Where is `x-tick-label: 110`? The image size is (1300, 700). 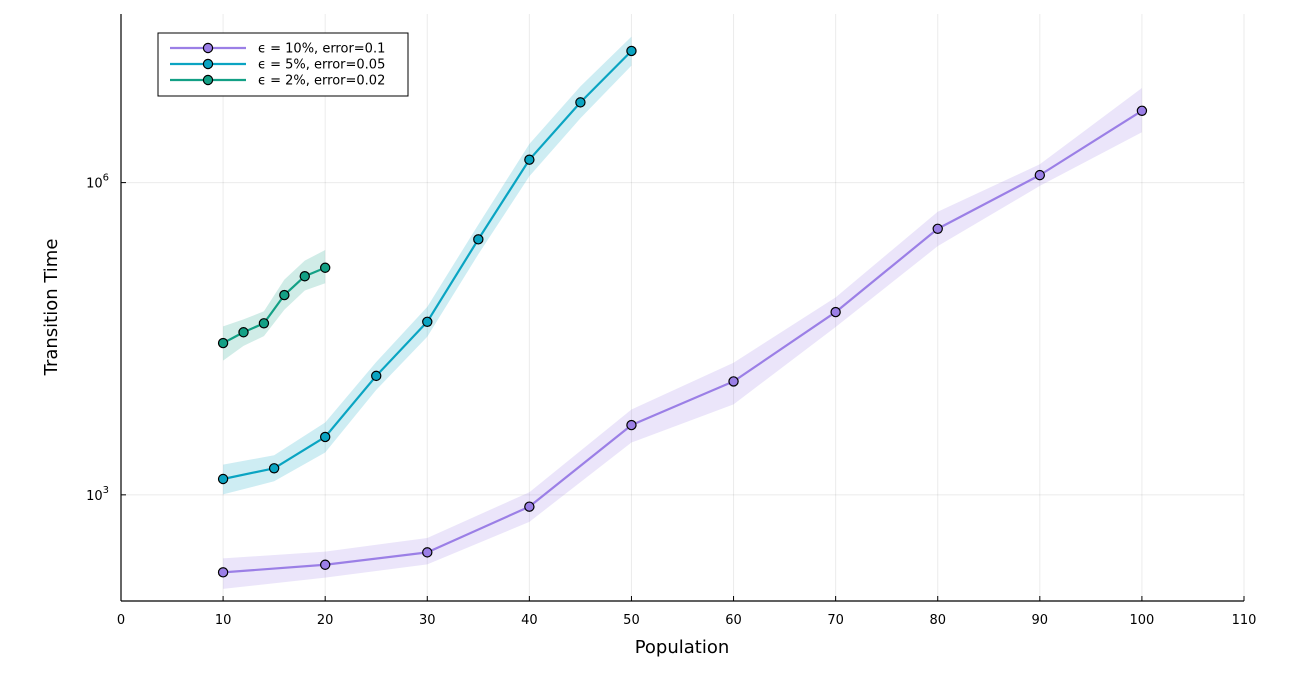 x-tick-label: 110 is located at coordinates (1244, 620).